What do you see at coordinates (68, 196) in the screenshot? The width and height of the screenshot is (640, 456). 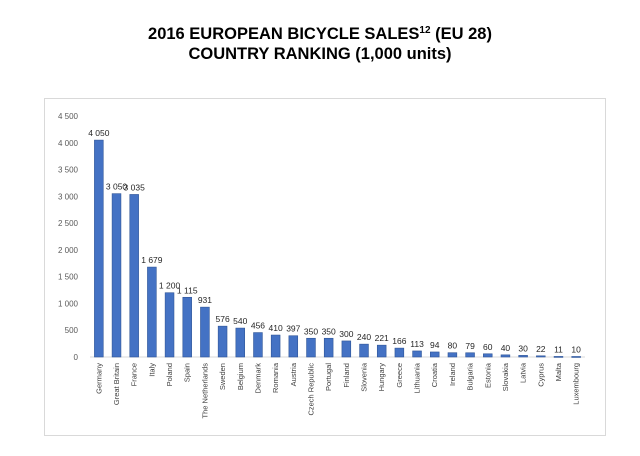 I see `y-tick-label: 3 000` at bounding box center [68, 196].